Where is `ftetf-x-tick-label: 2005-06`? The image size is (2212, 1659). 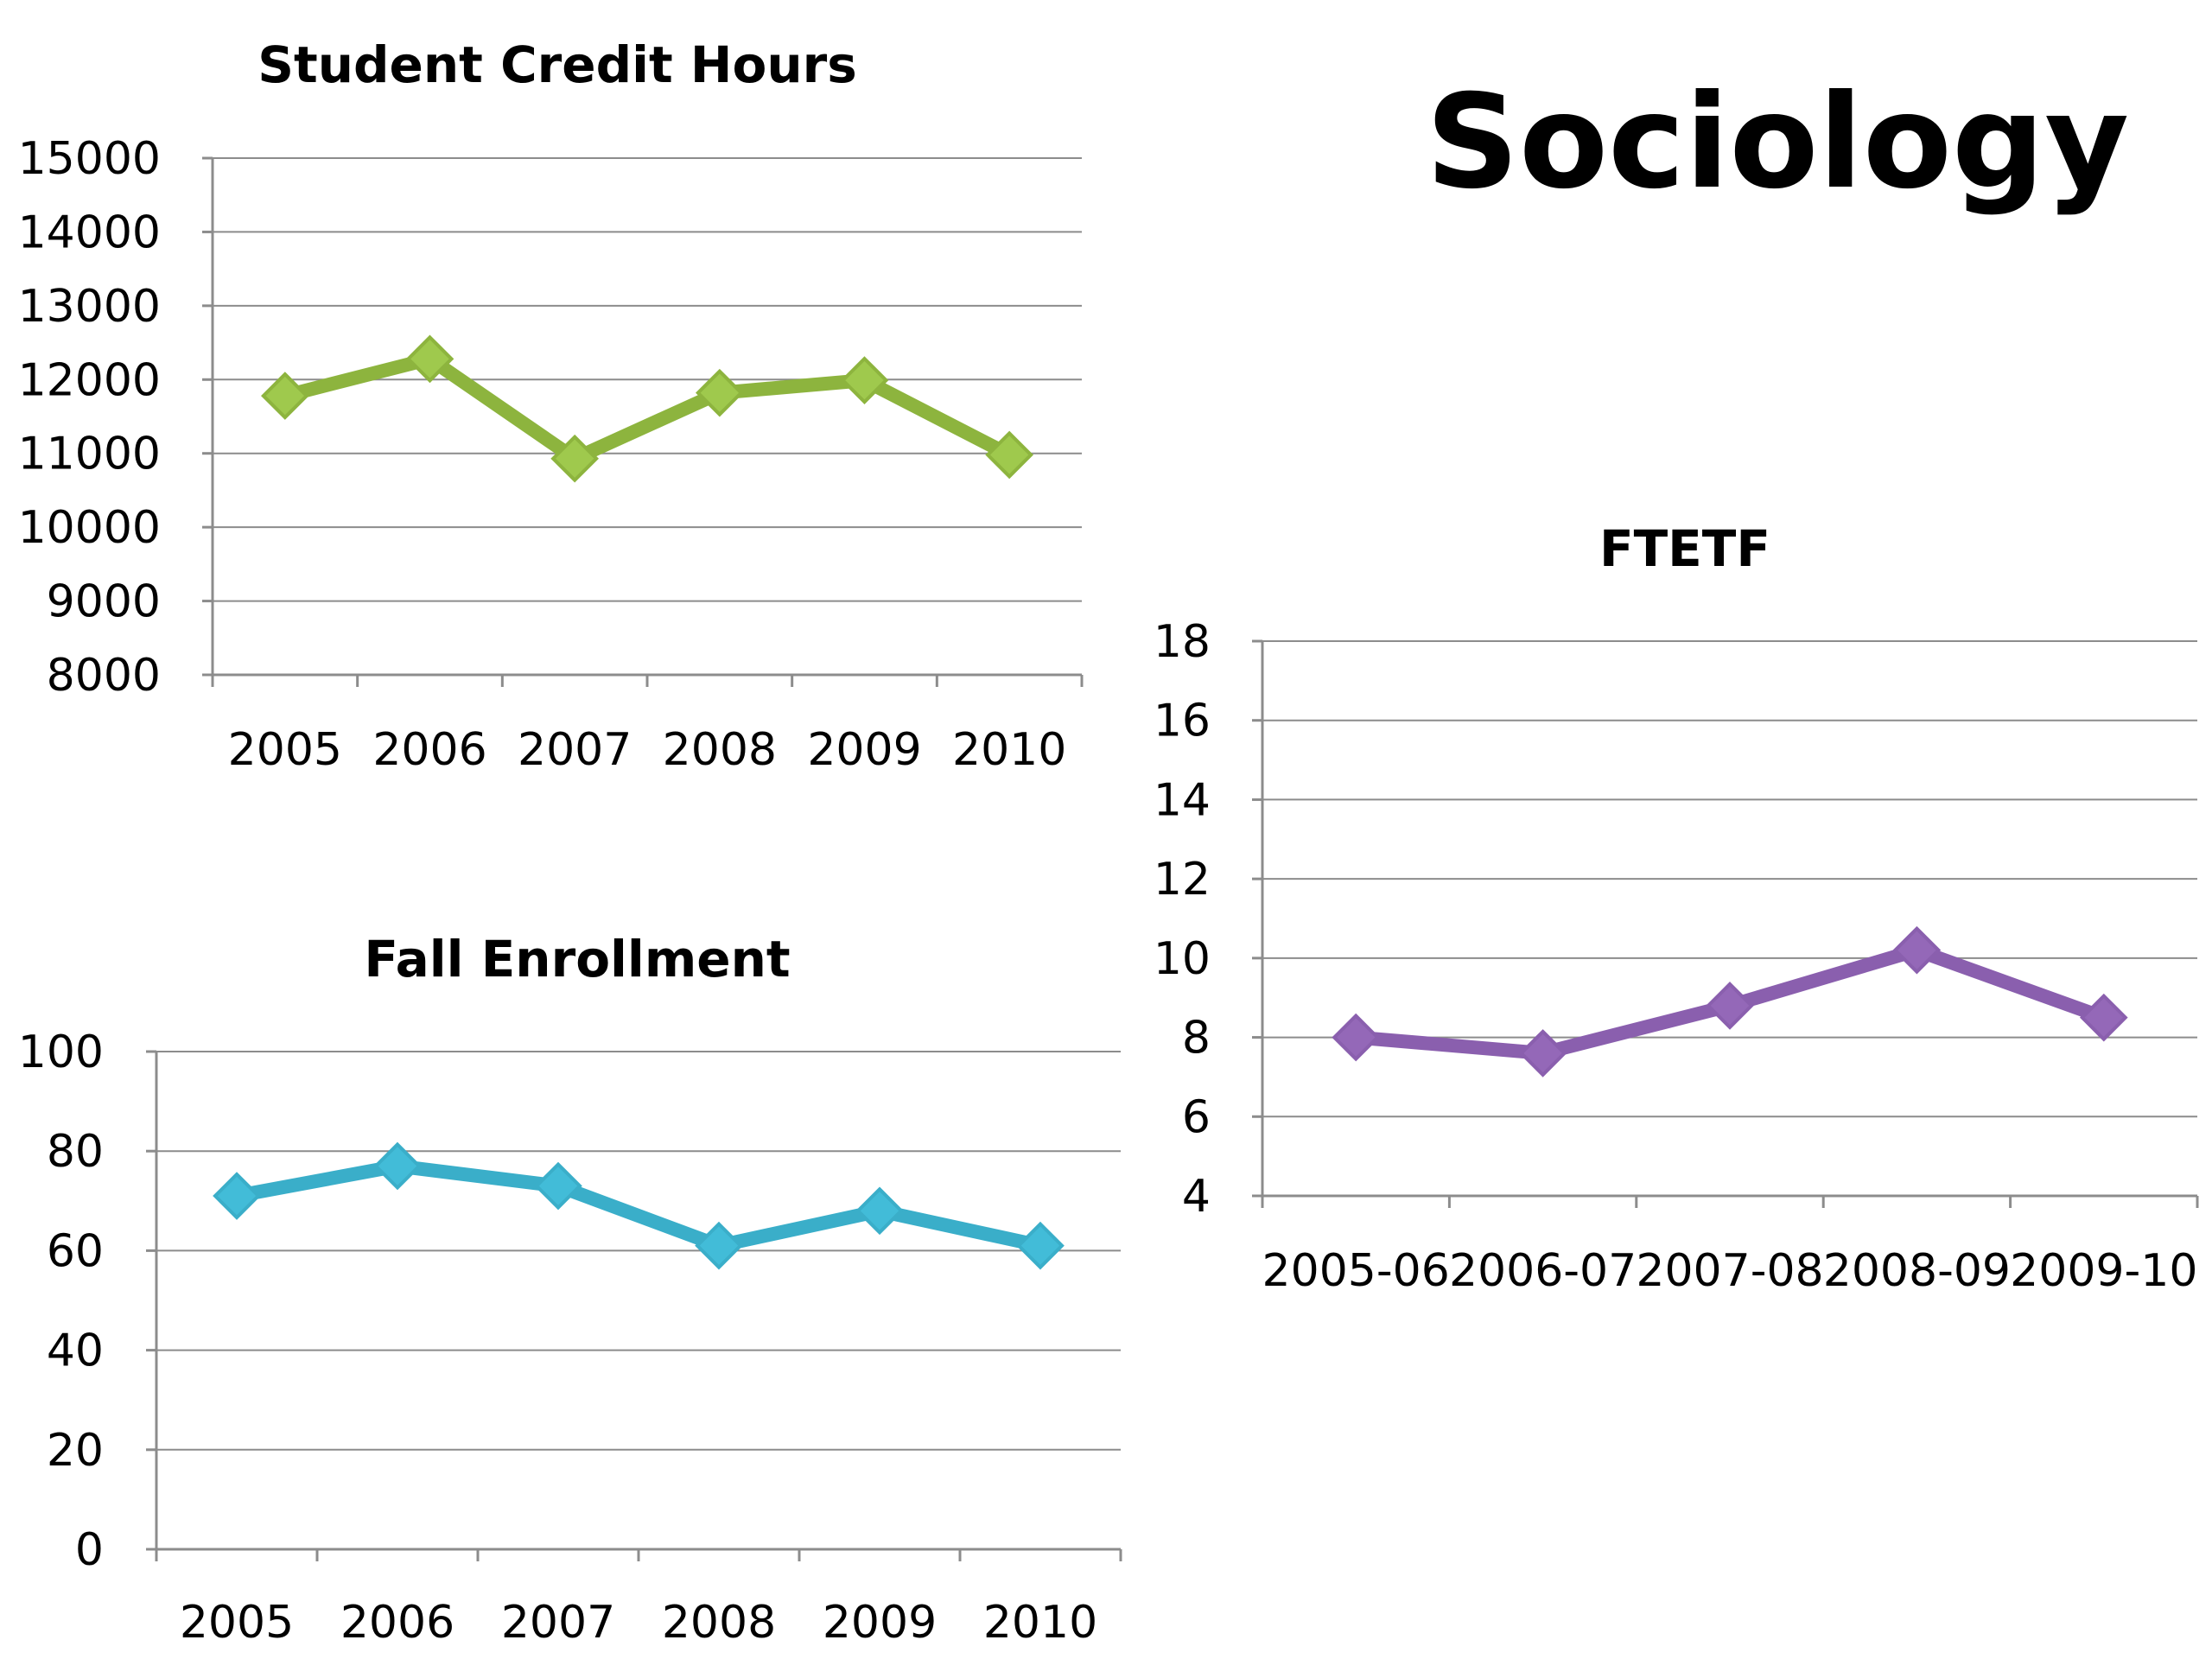 ftetf-x-tick-label: 2005-06 is located at coordinates (1356, 1271).